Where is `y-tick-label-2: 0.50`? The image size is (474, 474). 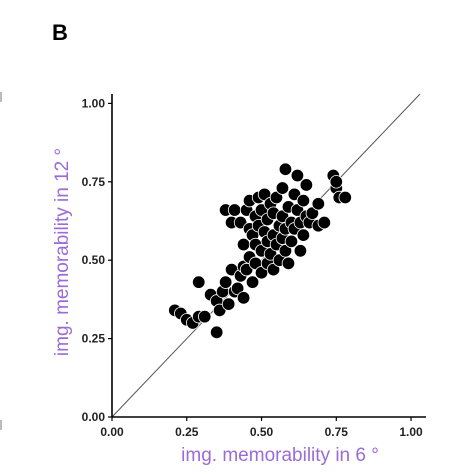
y-tick-label-2: 0.50 is located at coordinates (94, 260).